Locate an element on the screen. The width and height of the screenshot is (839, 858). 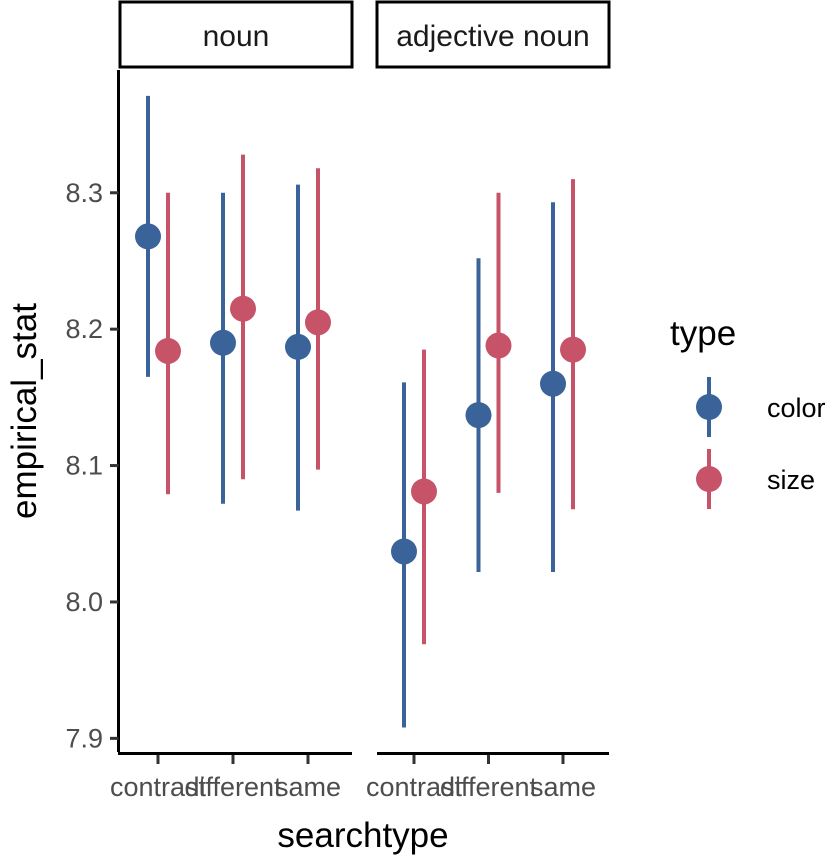
legend-label-color: color is located at coordinates (796, 408).